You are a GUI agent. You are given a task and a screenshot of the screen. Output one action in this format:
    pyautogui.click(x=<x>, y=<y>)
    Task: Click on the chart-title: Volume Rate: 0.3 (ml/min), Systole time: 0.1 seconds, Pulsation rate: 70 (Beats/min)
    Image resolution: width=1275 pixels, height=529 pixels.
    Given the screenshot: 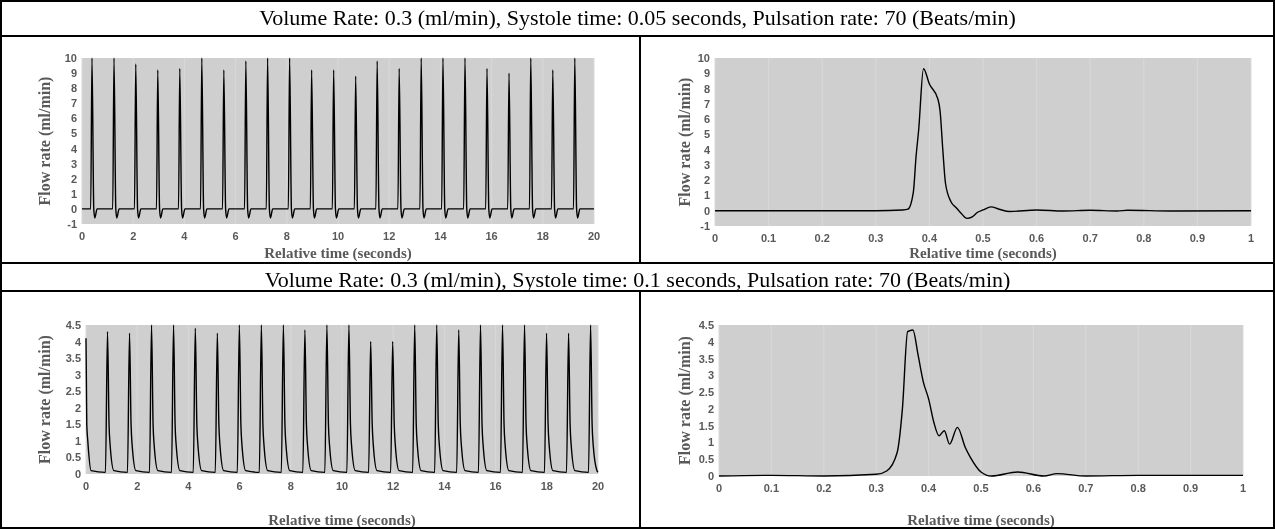 What is the action you would take?
    pyautogui.click(x=637, y=279)
    